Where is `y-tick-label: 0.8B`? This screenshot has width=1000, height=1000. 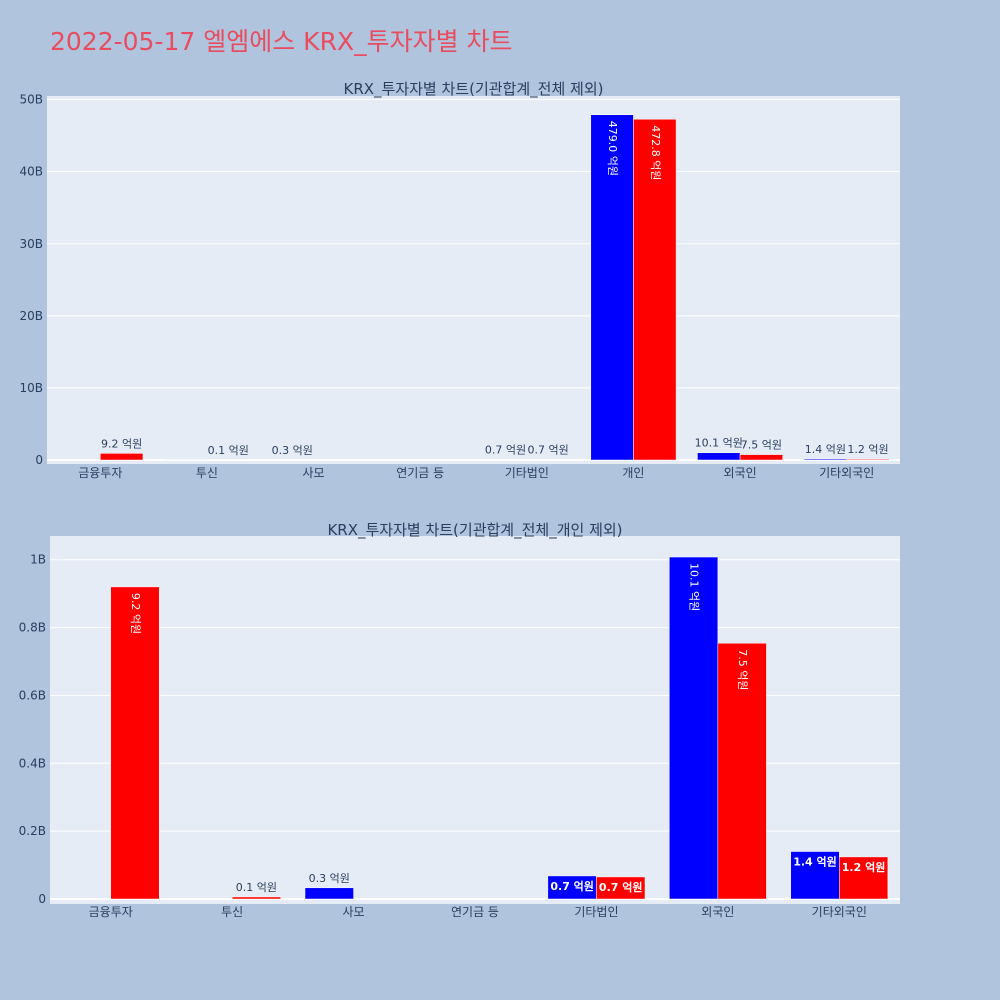 y-tick-label: 0.8B is located at coordinates (32, 628).